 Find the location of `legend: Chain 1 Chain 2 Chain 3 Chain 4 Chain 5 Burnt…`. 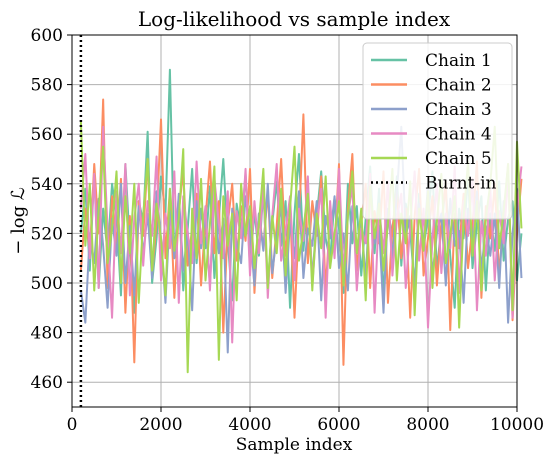

legend: Chain 1 Chain 2 Chain 3 Chain 4 Chain 5 Burnt… is located at coordinates (437, 131).